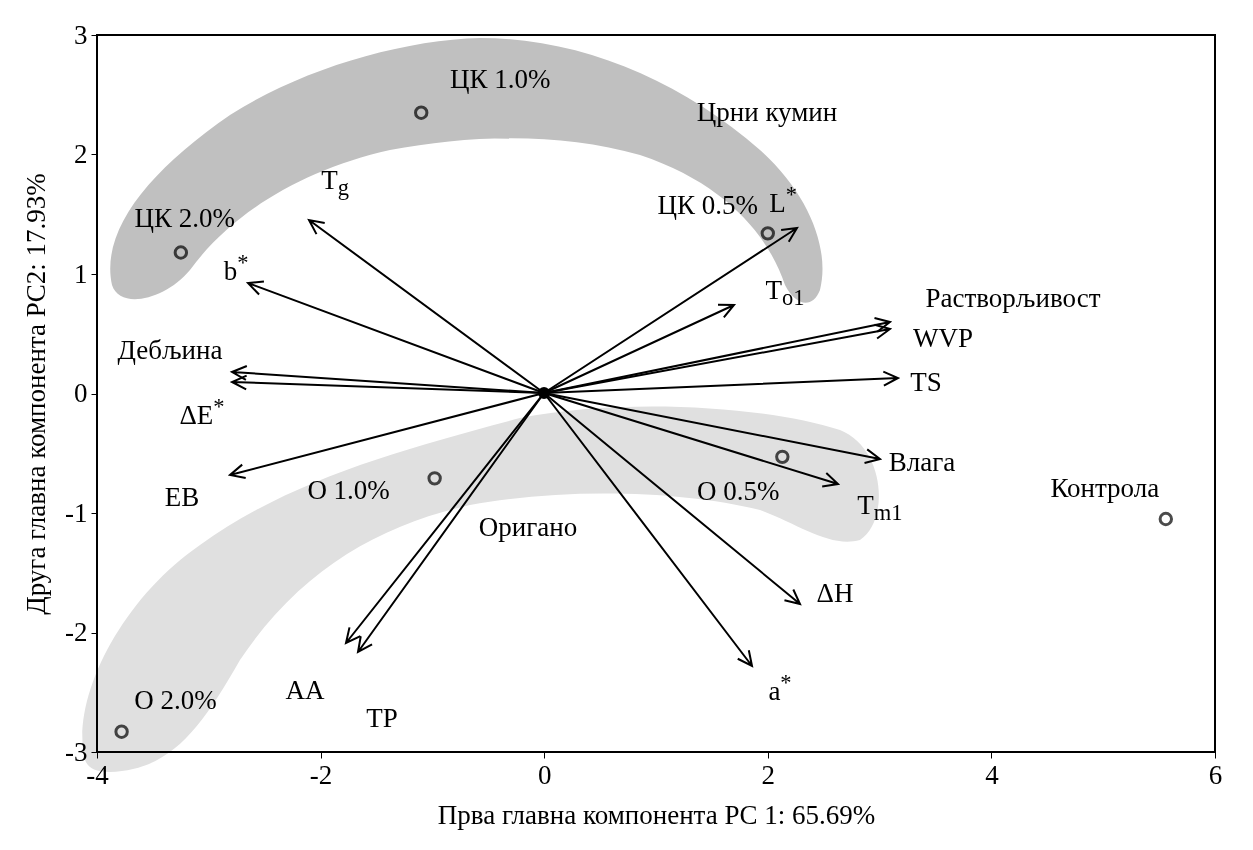 This screenshot has height=850, width=1253. What do you see at coordinates (922, 462) in the screenshot?
I see `annotation: Влага` at bounding box center [922, 462].